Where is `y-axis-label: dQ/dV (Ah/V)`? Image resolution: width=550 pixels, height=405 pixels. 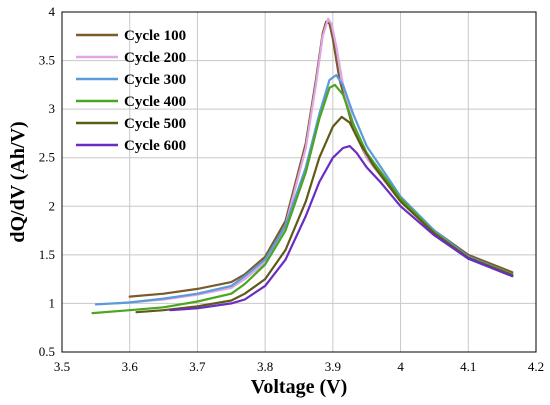 y-axis-label: dQ/dV (Ah/V) is located at coordinates (18, 181).